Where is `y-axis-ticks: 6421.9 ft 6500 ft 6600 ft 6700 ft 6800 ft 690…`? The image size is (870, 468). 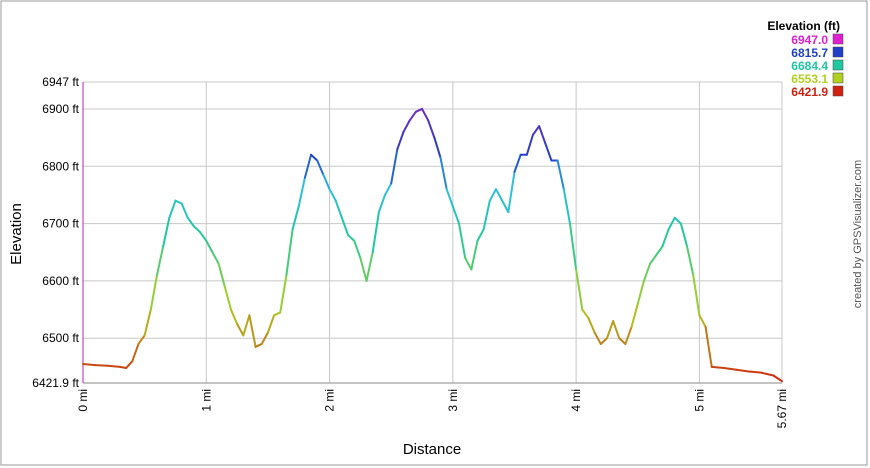
y-axis-ticks: 6421.9 ft 6500 ft 6600 ft 6700 ft 6800 ft 690… is located at coordinates (55, 232).